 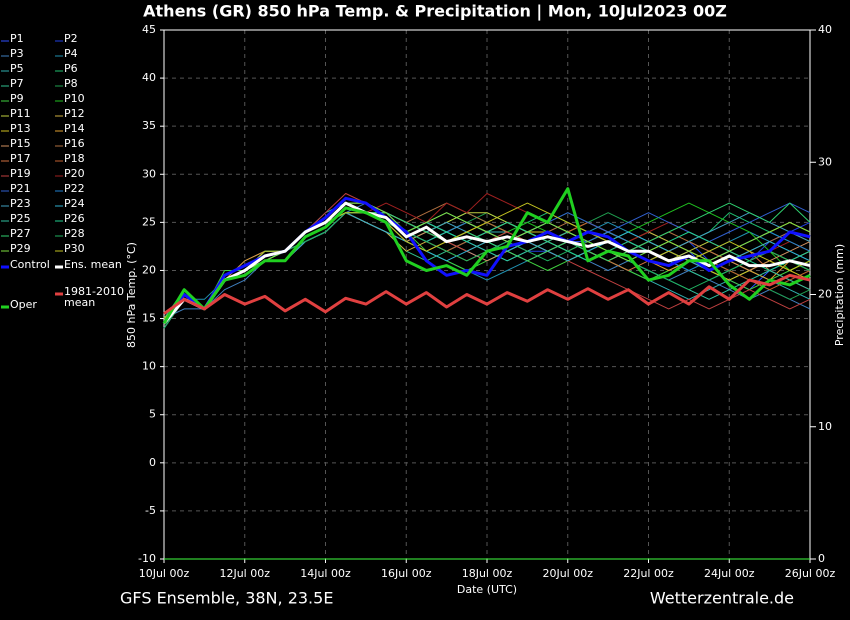 I want to click on legend-label: P1, so click(x=17, y=38).